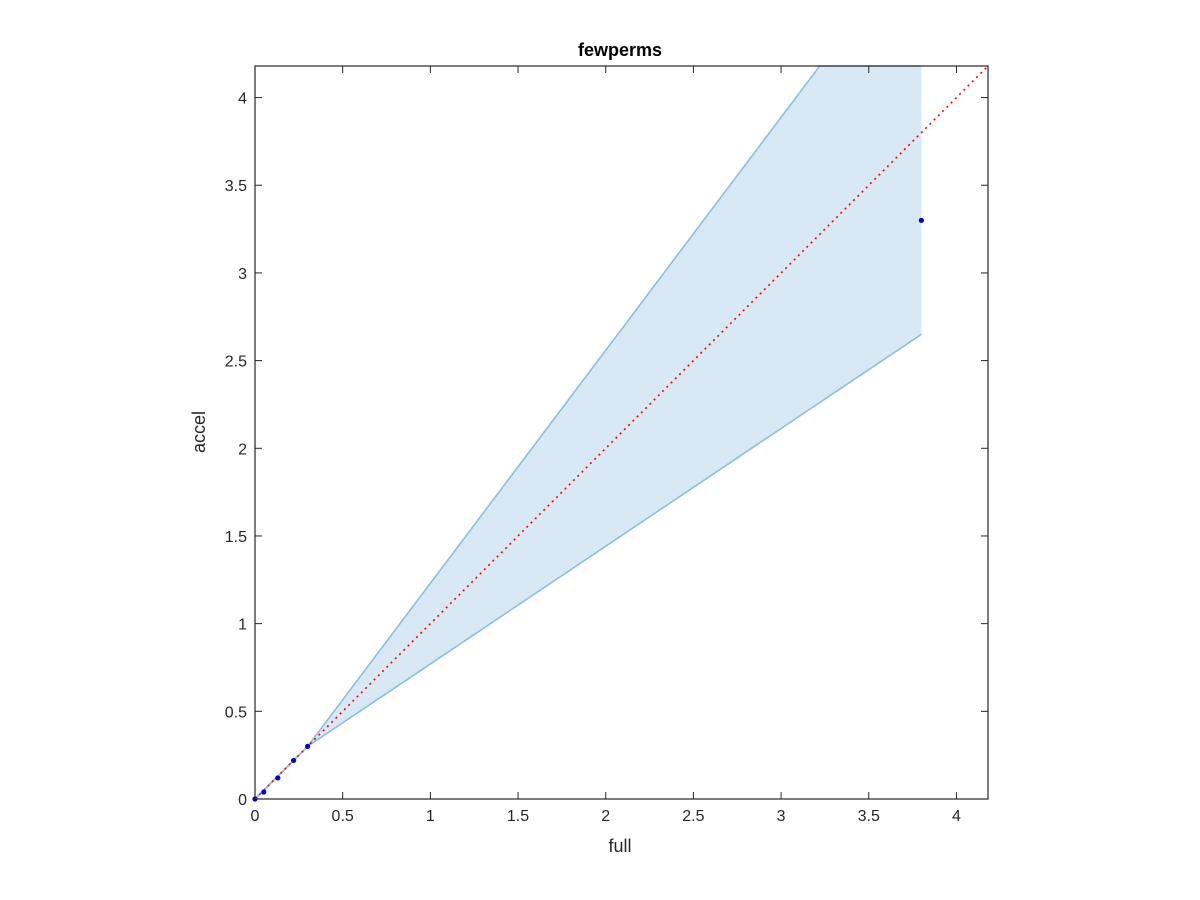 Image resolution: width=1200 pixels, height=900 pixels. Describe the element at coordinates (869, 816) in the screenshot. I see `x-tick-label: 3.5` at that location.